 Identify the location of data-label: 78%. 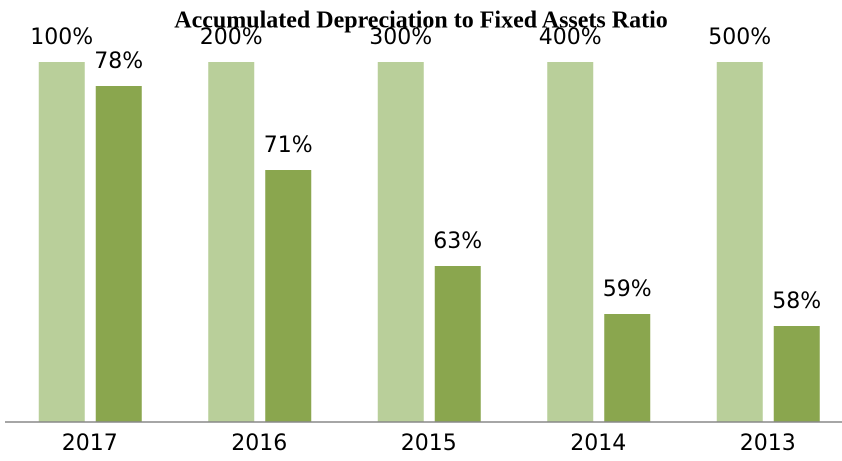
(118, 61).